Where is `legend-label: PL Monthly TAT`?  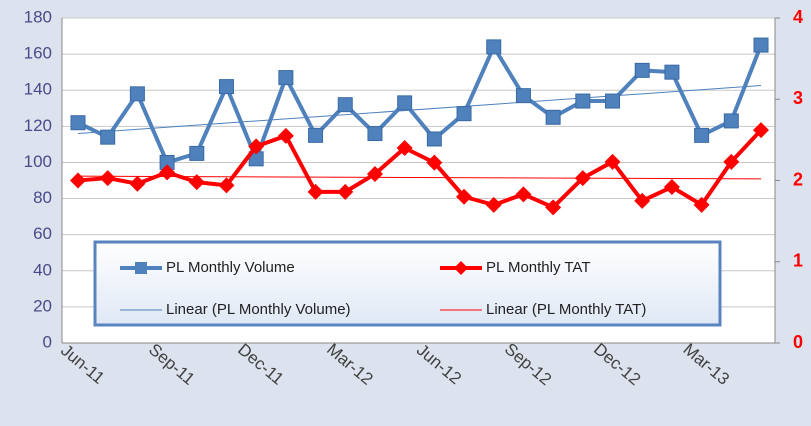 legend-label: PL Monthly TAT is located at coordinates (538, 267).